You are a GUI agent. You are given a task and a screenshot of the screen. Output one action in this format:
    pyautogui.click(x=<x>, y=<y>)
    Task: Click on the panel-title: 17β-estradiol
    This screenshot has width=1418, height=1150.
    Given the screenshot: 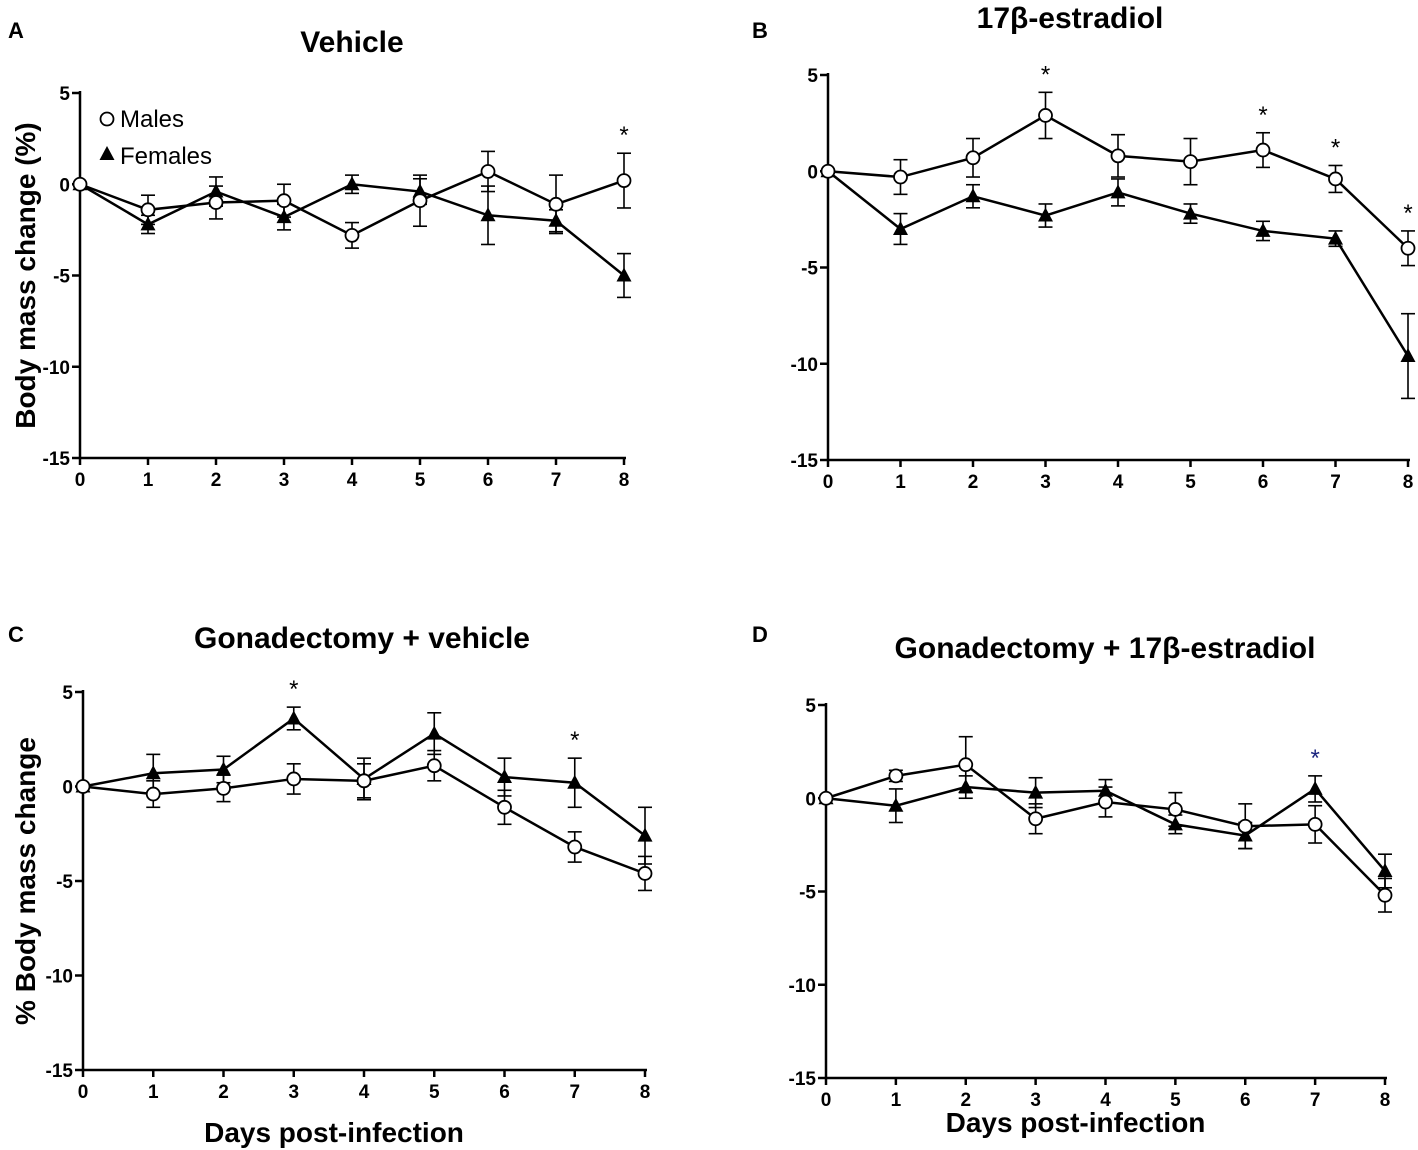 What is the action you would take?
    pyautogui.click(x=1070, y=18)
    